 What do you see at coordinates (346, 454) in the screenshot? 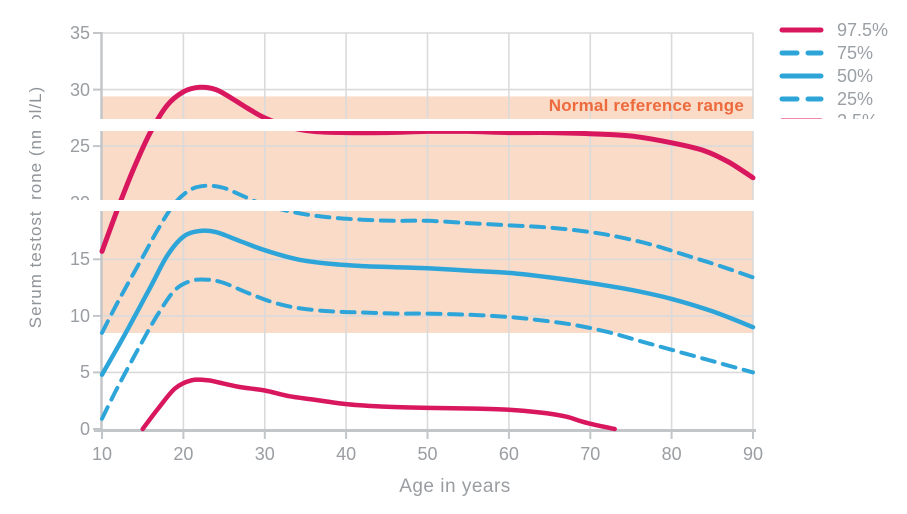
I see `x-tick-label: 40` at bounding box center [346, 454].